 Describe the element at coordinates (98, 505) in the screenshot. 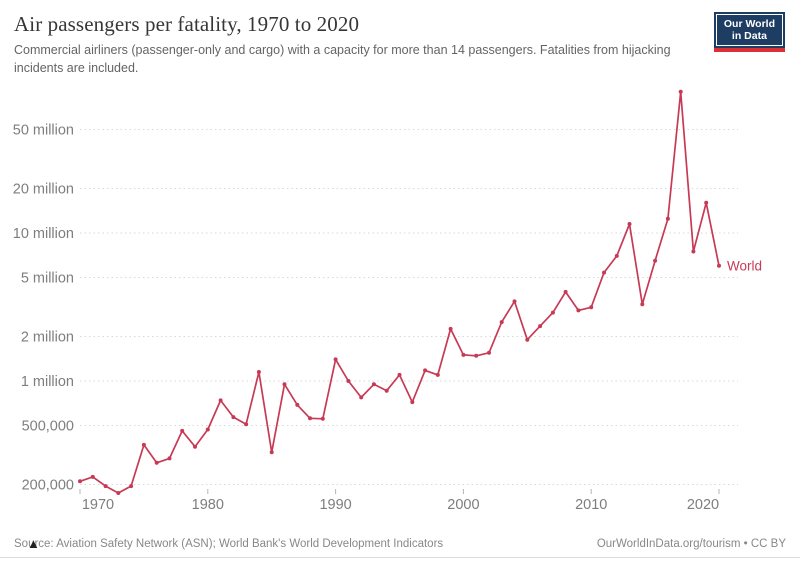

I see `x-axis-tick-label: 1970` at that location.